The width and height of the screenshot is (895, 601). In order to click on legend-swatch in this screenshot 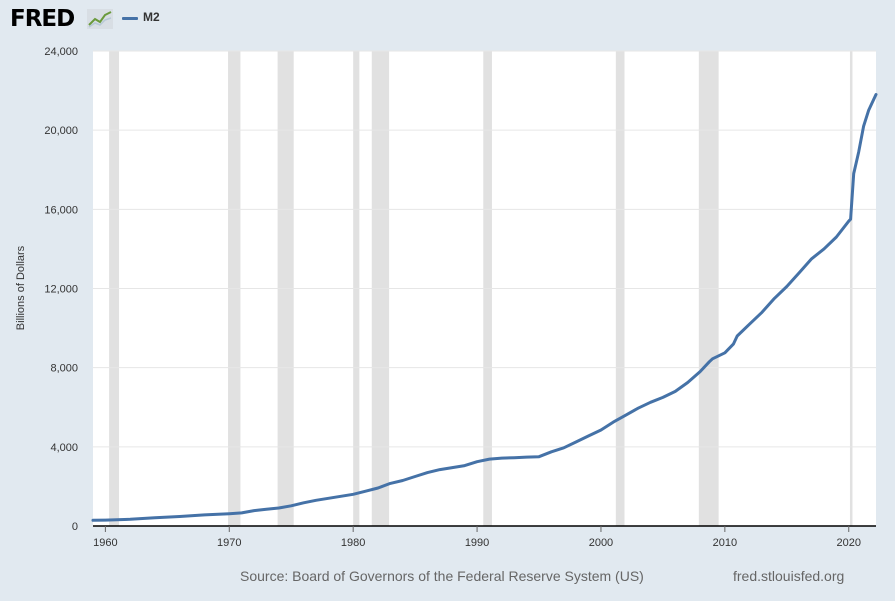, I will do `click(130, 18)`.